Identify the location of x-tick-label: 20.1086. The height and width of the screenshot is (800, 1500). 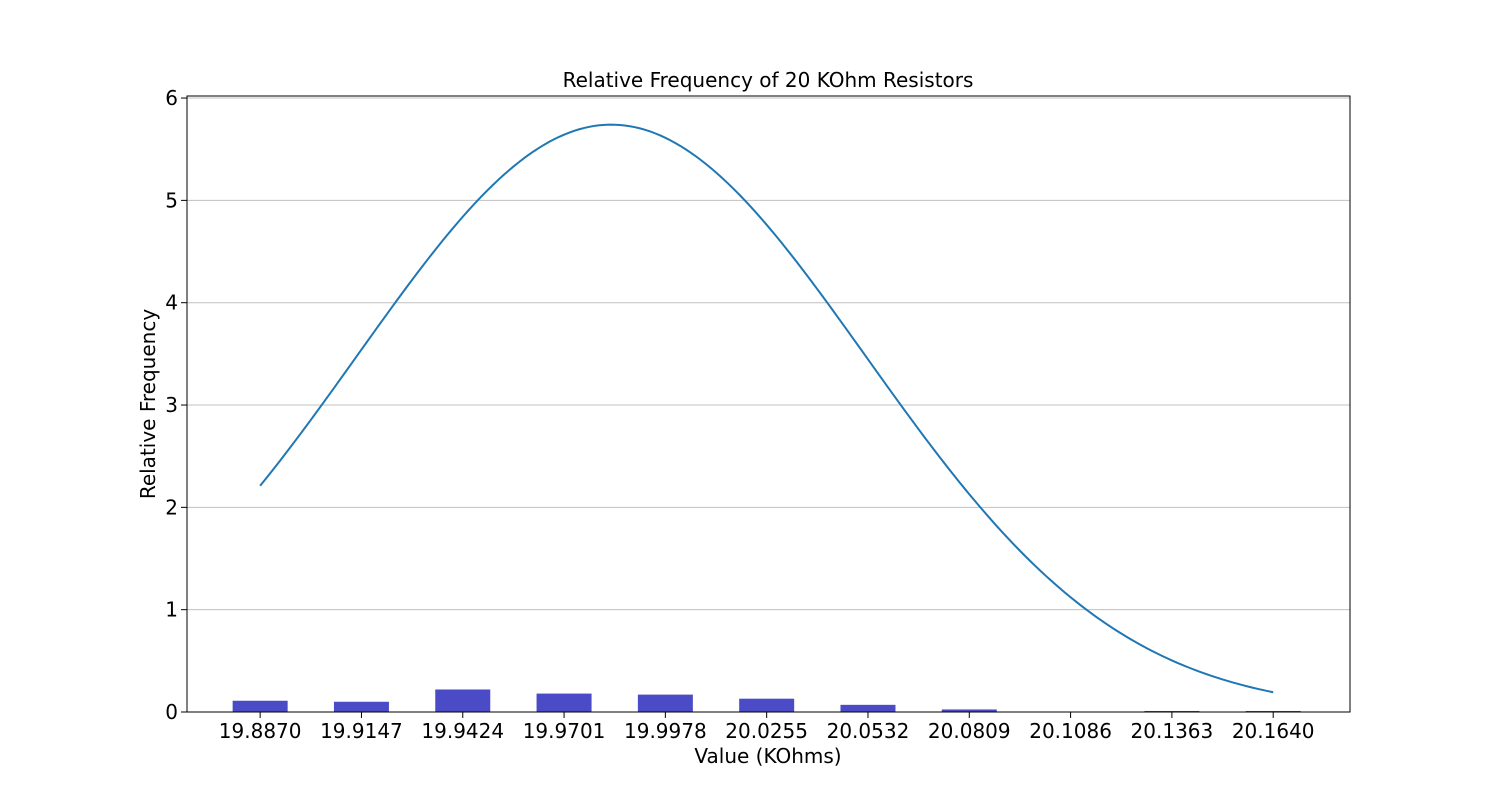
(1070, 731).